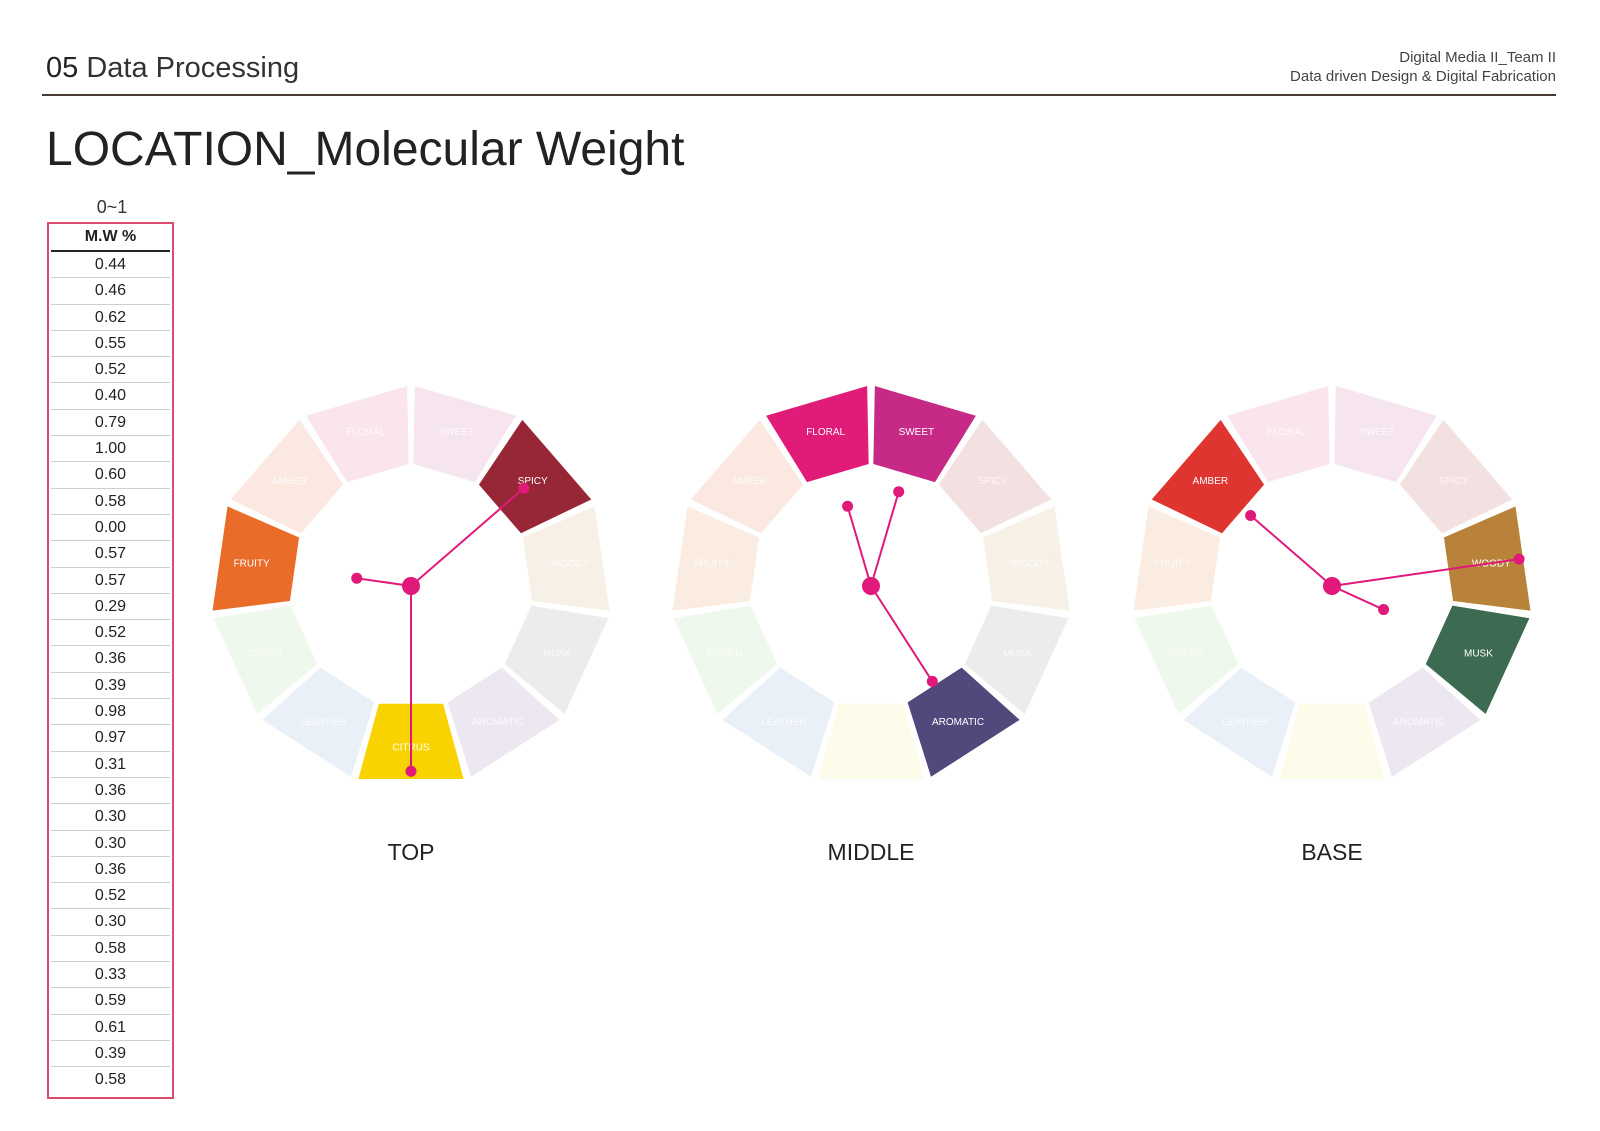  What do you see at coordinates (1026, 558) in the screenshot?
I see `segment-woody` at bounding box center [1026, 558].